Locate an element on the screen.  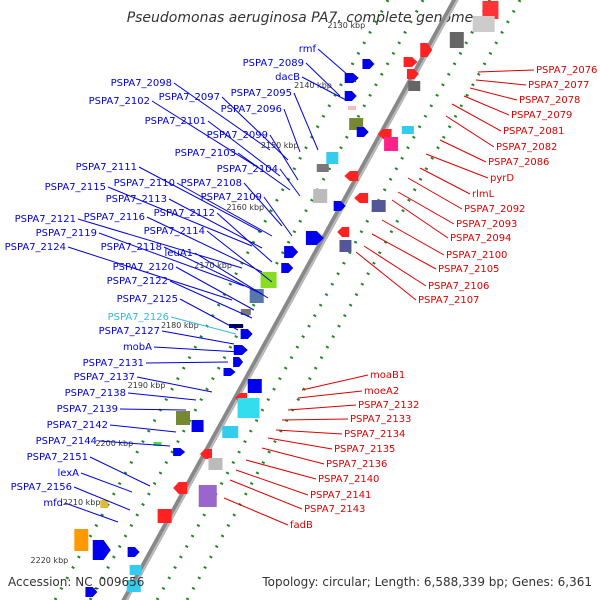
gene-label: PSPA7_2112 is located at coordinates (184, 213).